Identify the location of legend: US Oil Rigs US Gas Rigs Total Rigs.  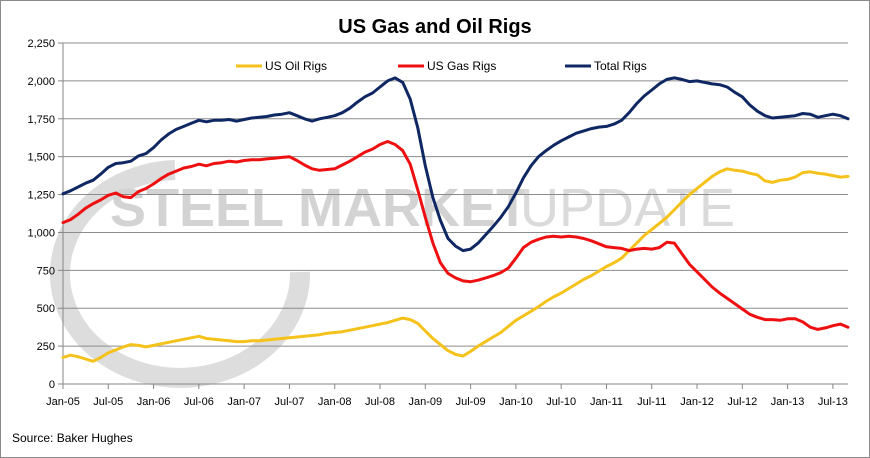
(441, 66).